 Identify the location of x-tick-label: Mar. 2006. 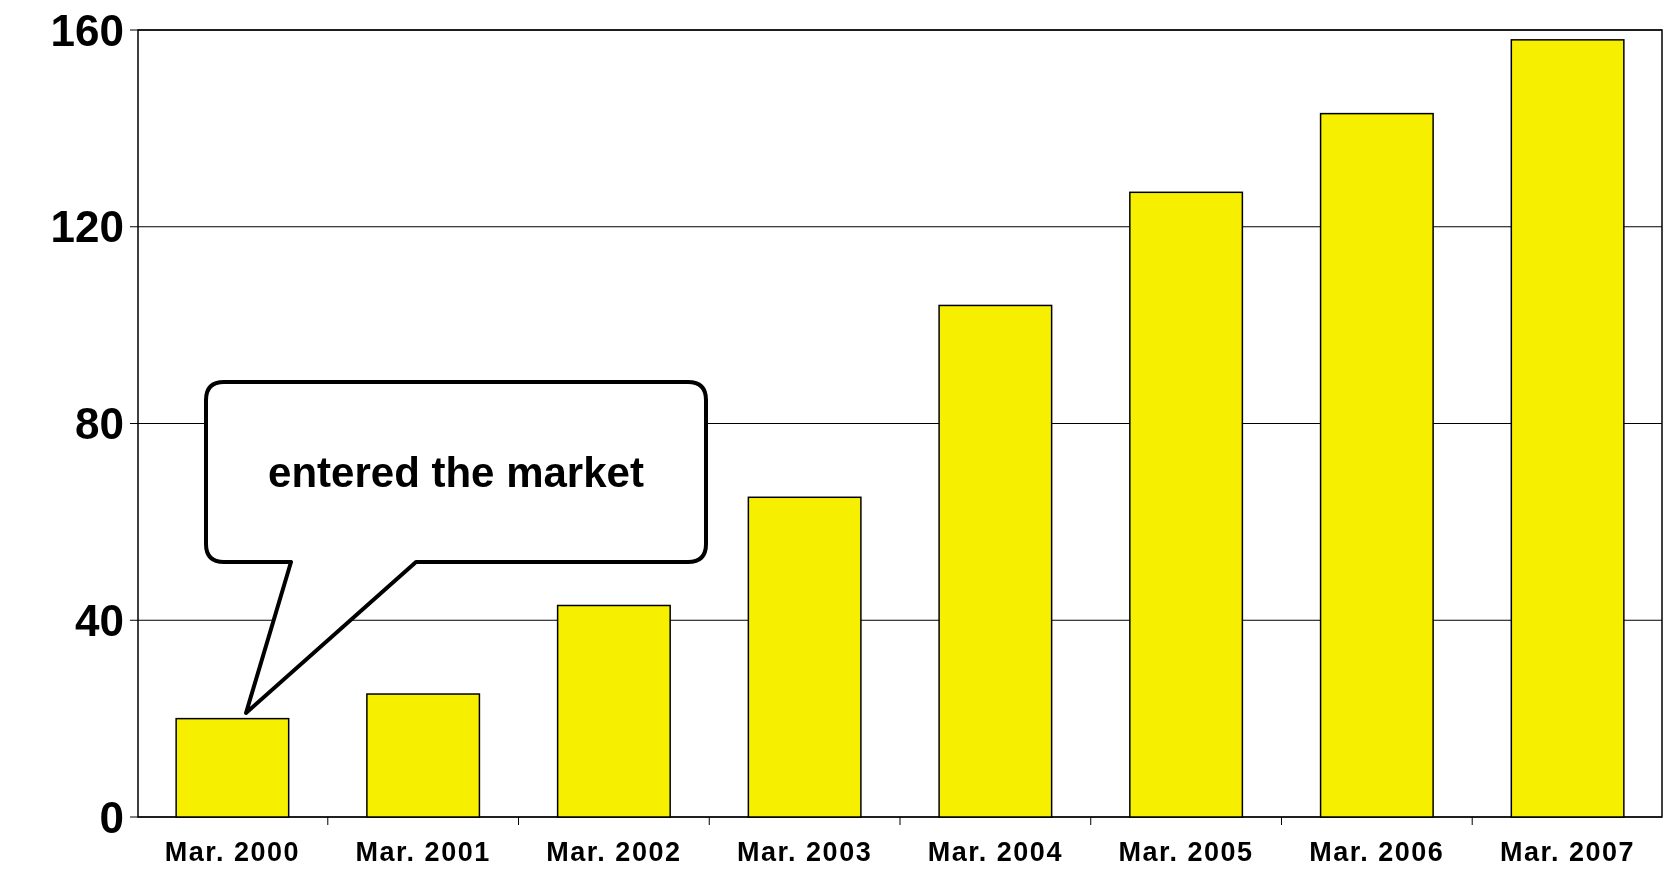
(1377, 852).